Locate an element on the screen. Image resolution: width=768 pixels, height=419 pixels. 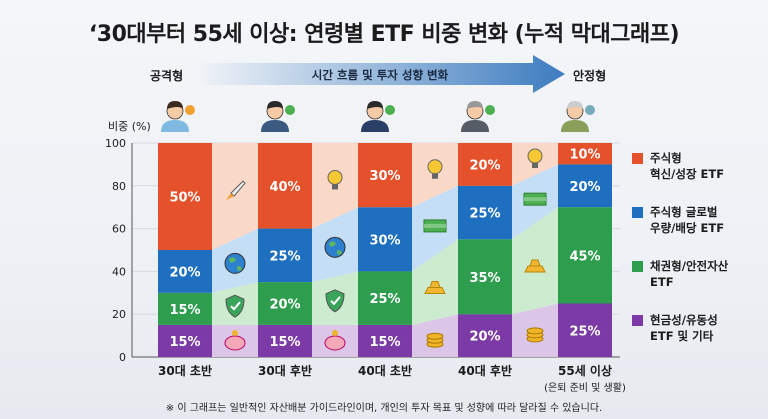
man-with-check-icon is located at coordinates (278, 116).